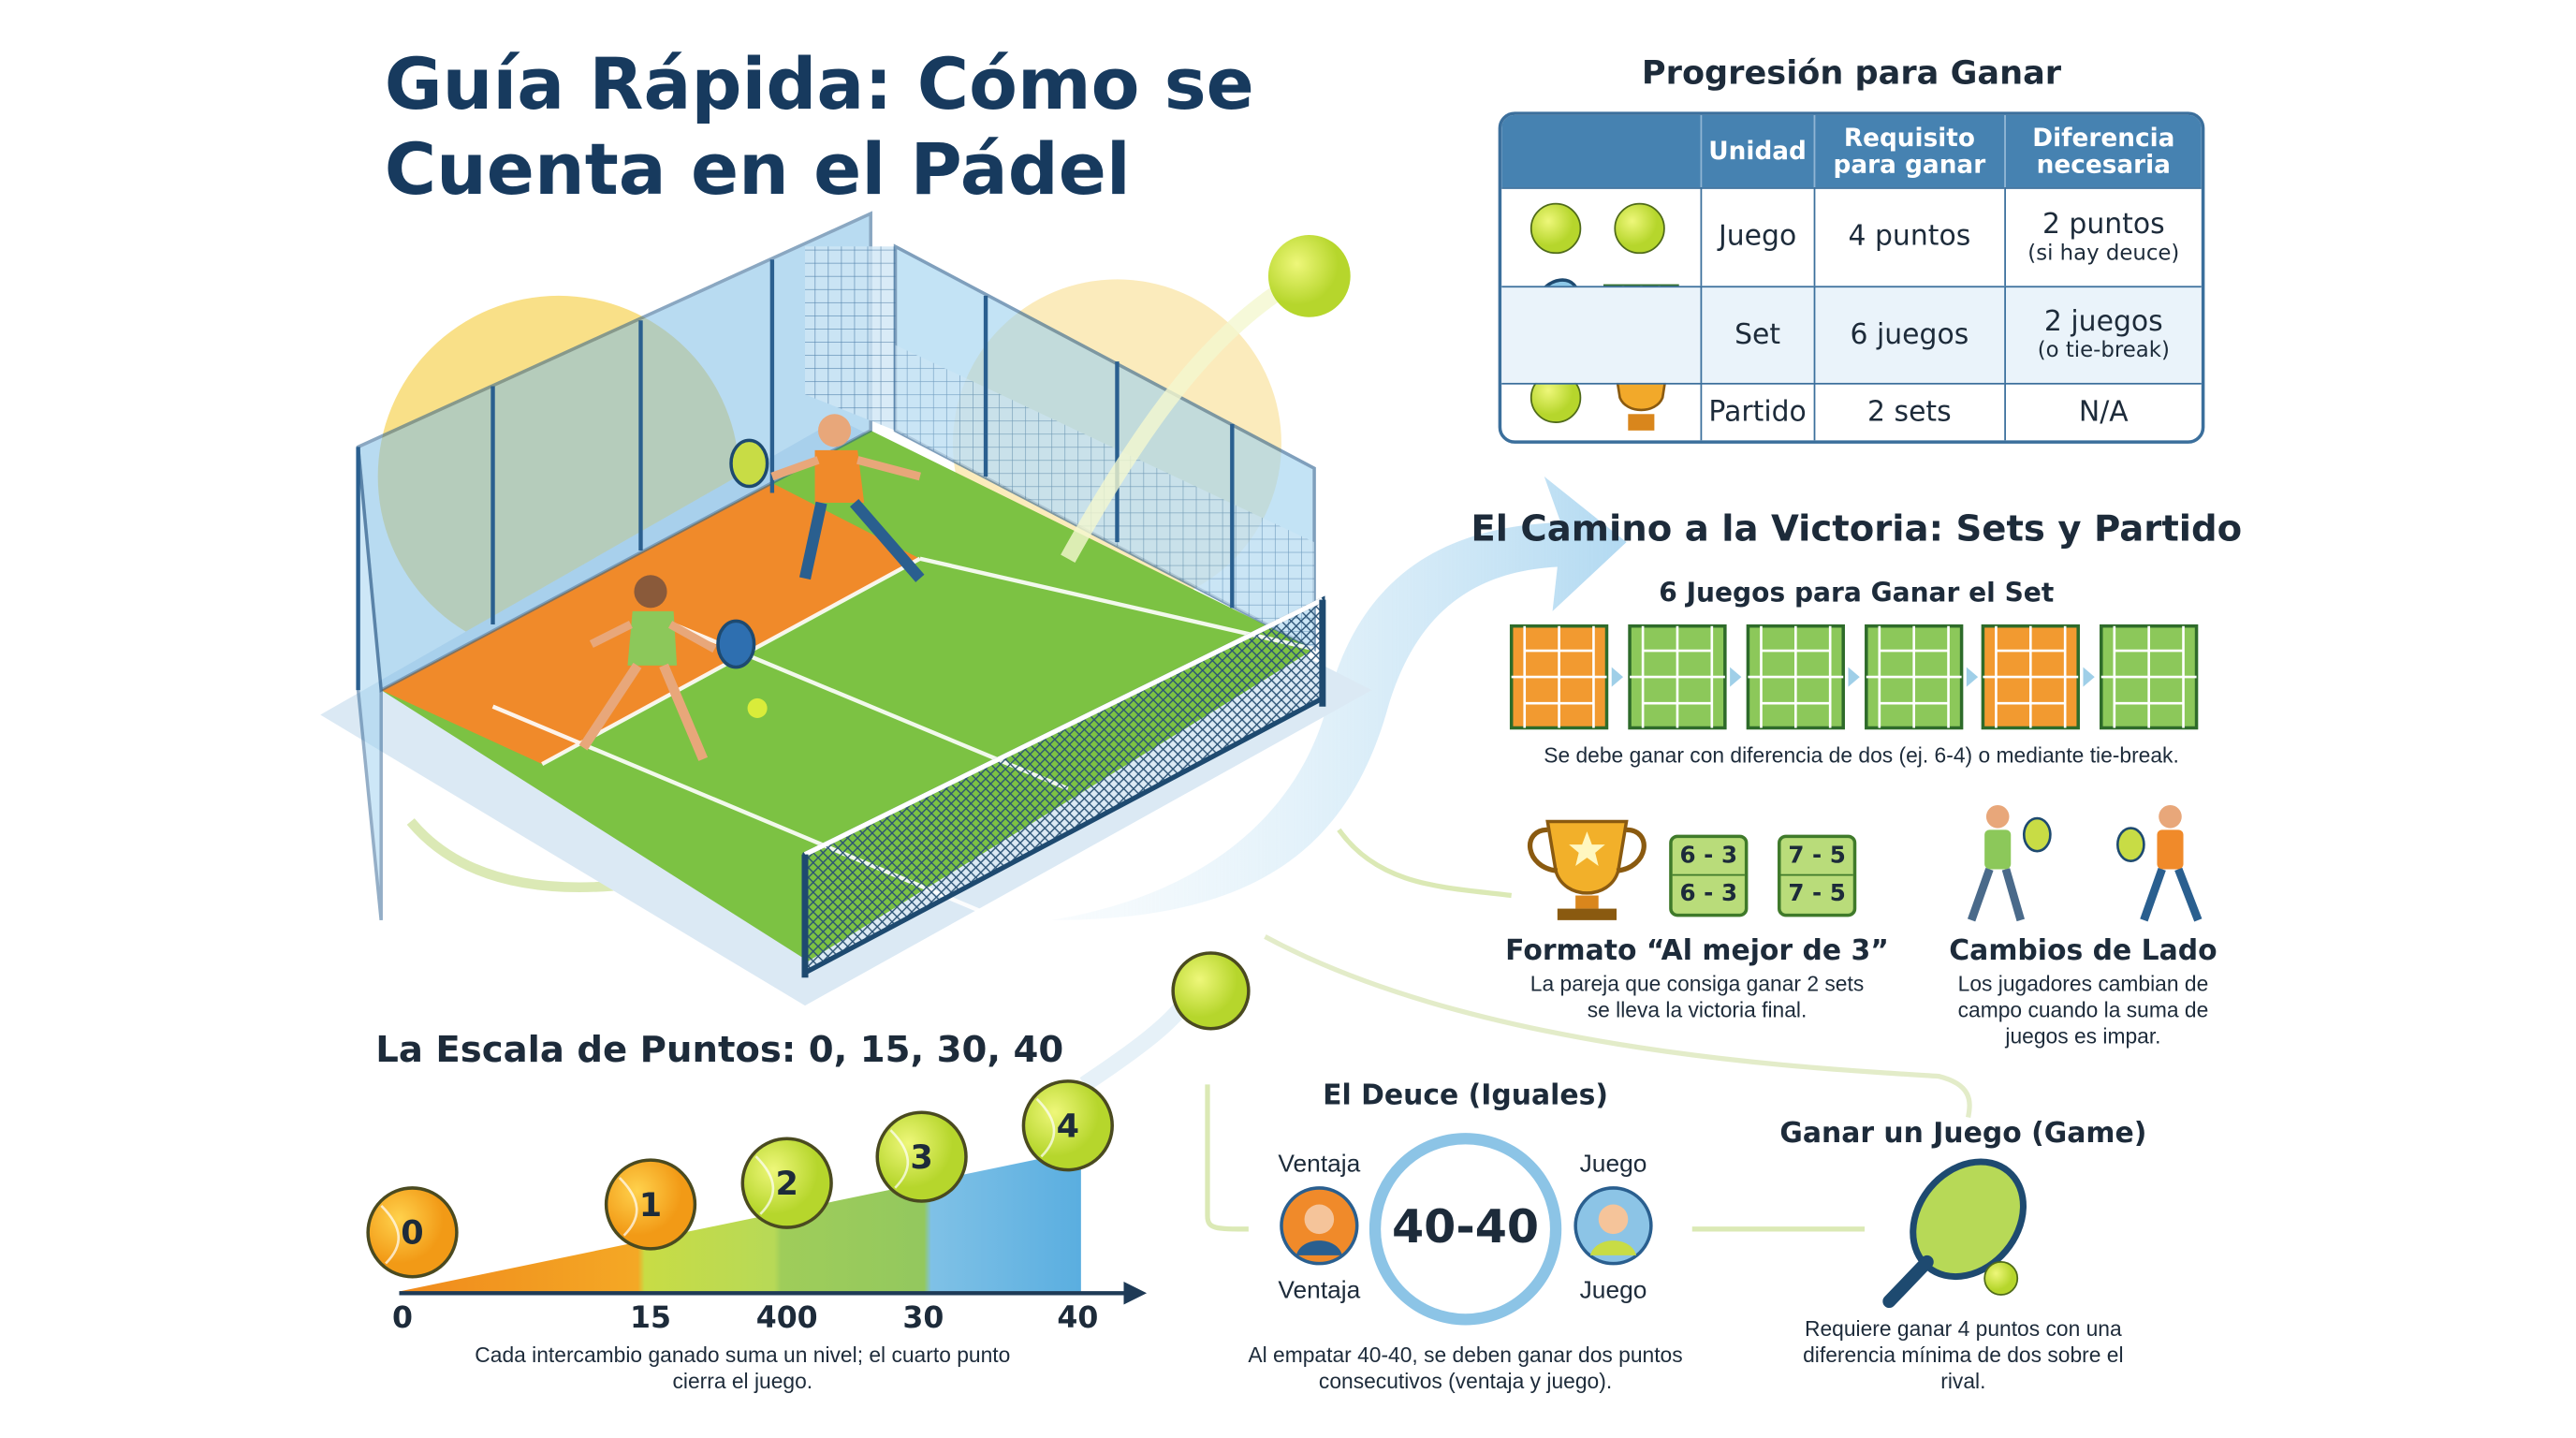 The image size is (2576, 1438). What do you see at coordinates (1319, 1290) in the screenshot?
I see `label: Ventaja` at bounding box center [1319, 1290].